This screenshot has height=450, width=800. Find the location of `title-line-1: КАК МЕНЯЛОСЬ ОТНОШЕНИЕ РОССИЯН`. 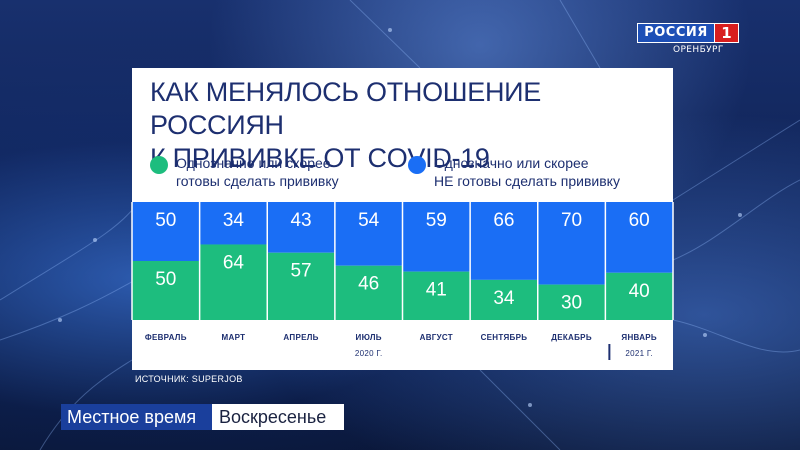

title-line-1: КАК МЕНЯЛОСЬ ОТНОШЕНИЕ РОССИЯН is located at coordinates (345, 108).